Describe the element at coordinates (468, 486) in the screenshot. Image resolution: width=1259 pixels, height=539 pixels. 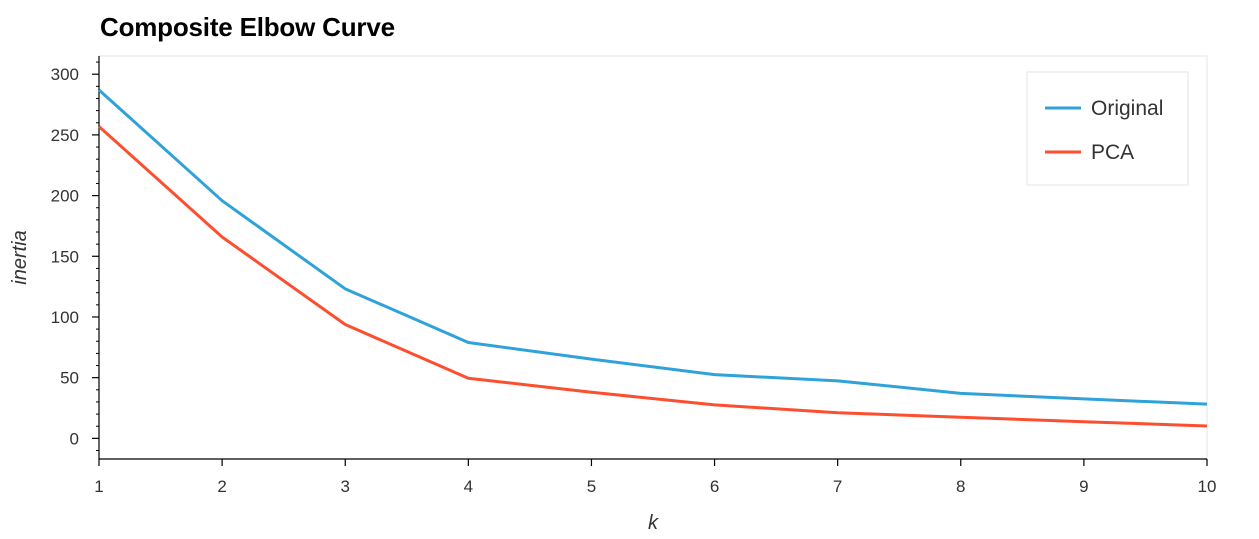
I see `x-tick-label: 4` at that location.